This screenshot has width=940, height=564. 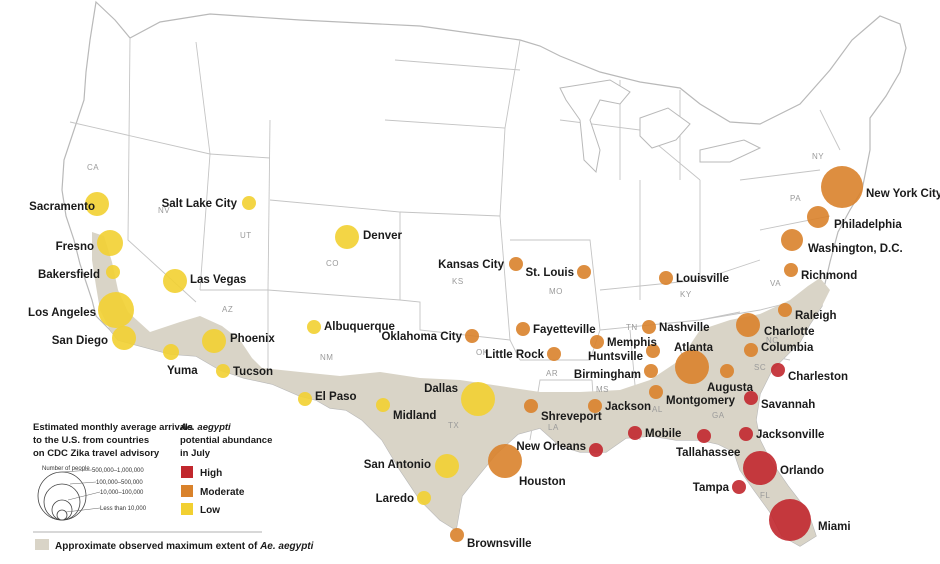 What do you see at coordinates (123, 509) in the screenshot?
I see `size-label: Less than 10,000` at bounding box center [123, 509].